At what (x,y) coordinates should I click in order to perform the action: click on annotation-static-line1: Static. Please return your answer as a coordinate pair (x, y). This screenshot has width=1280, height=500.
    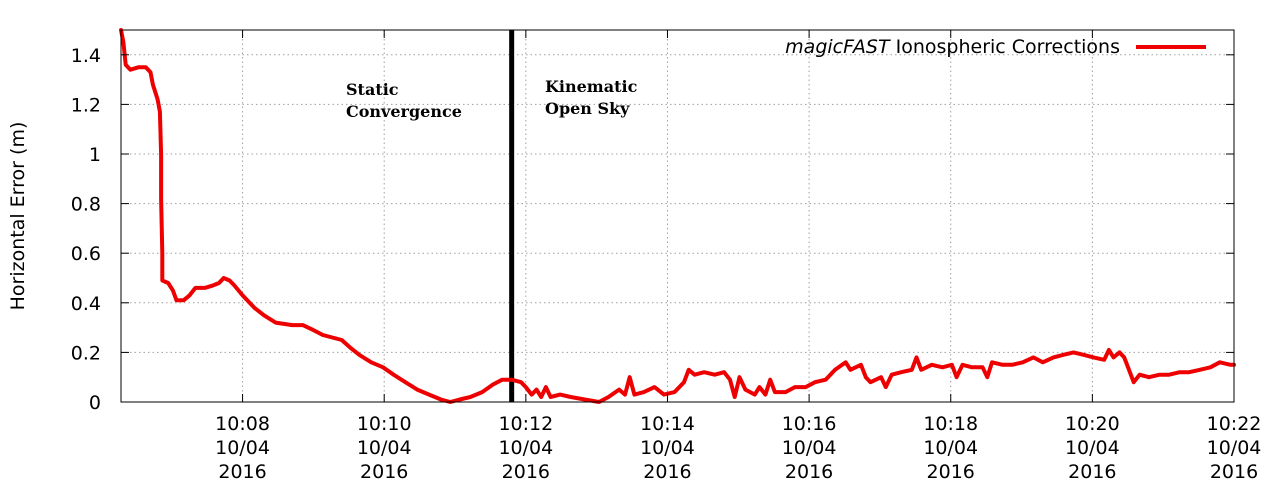
    Looking at the image, I should click on (372, 89).